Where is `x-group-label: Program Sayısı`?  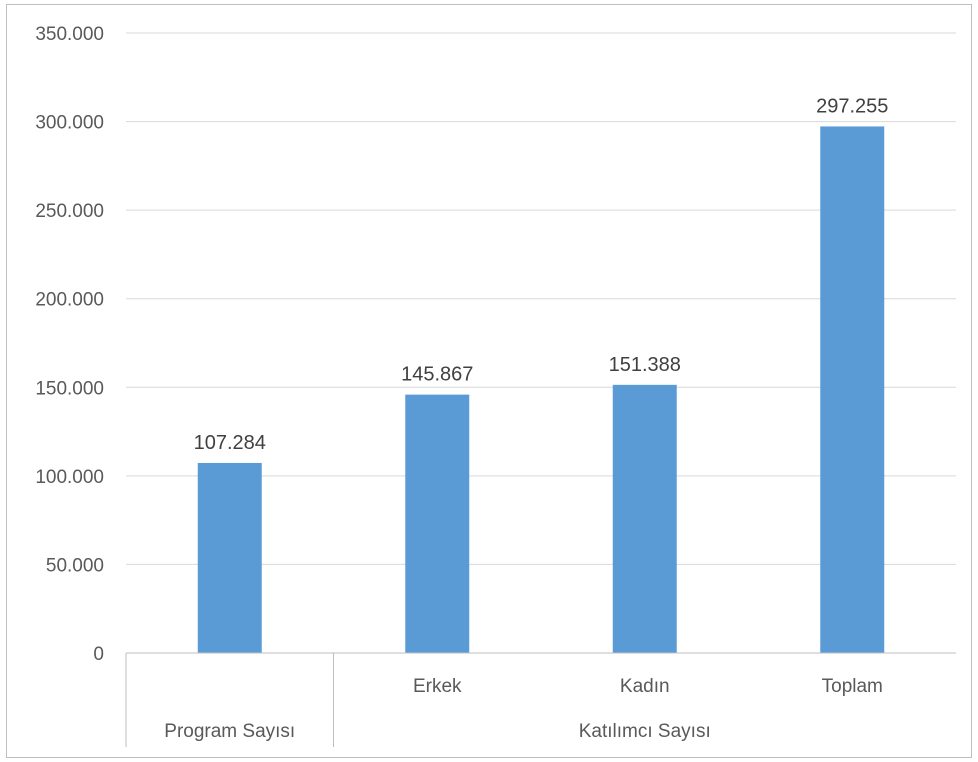 x-group-label: Program Sayısı is located at coordinates (229, 731).